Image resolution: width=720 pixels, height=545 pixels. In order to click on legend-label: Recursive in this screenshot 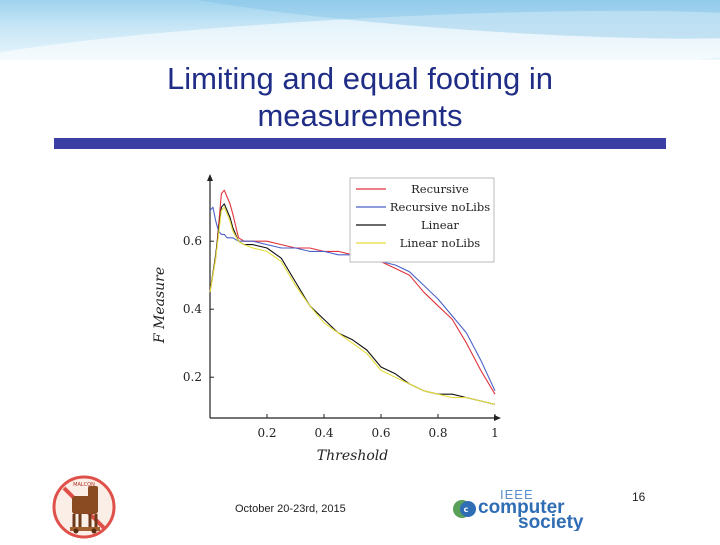, I will do `click(440, 189)`.